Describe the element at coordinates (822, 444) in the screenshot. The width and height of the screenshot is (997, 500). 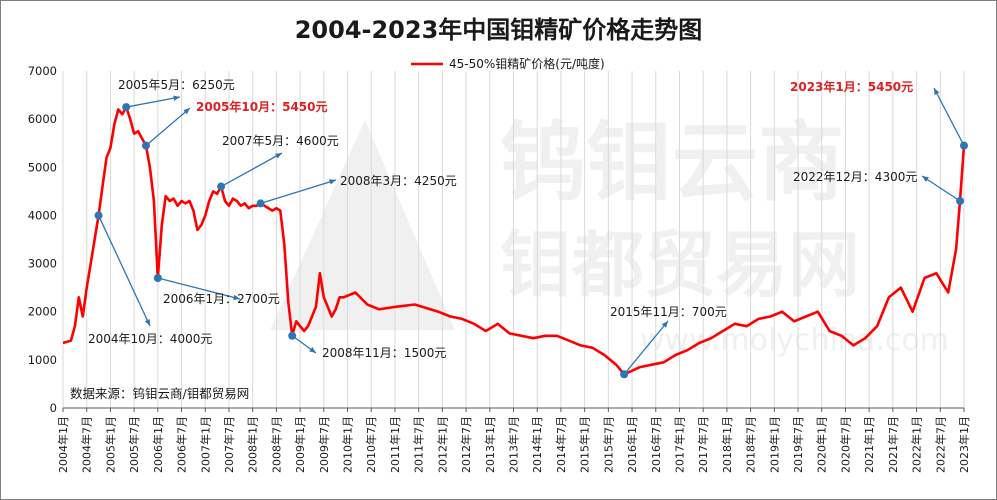
I see `x-tick-label: 2020年1月` at that location.